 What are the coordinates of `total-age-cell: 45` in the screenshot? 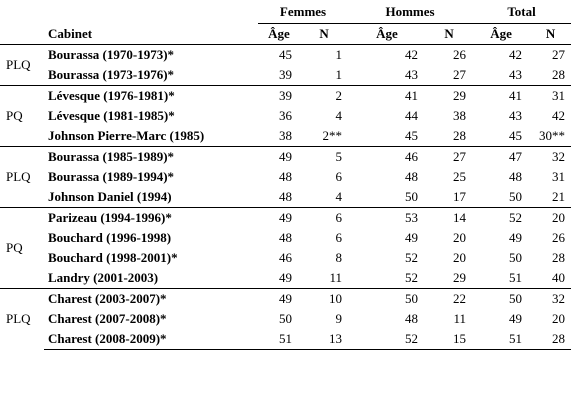 It's located at (516, 135).